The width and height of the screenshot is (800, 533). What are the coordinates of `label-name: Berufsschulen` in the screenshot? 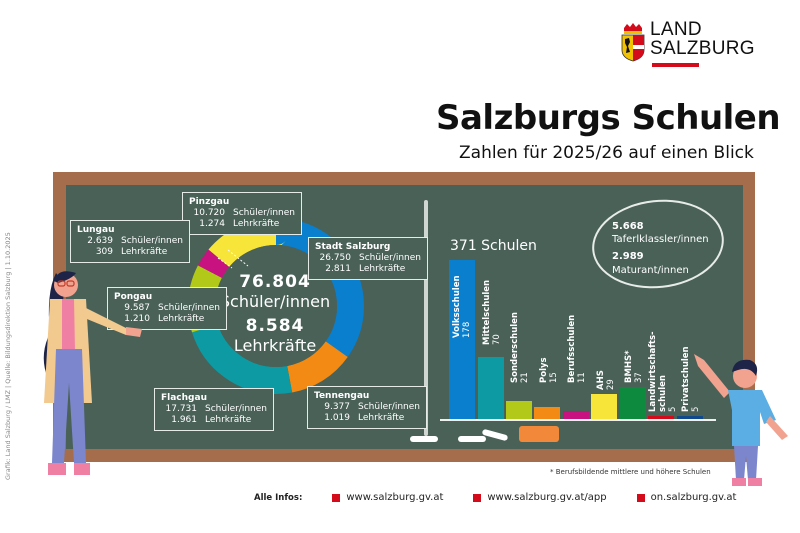 It's located at (572, 348).